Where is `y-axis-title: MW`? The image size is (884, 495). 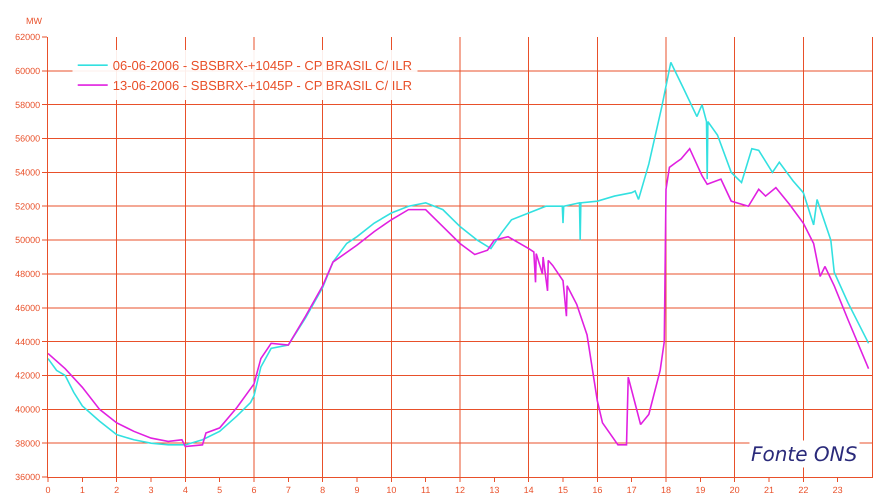
y-axis-title: MW is located at coordinates (34, 21).